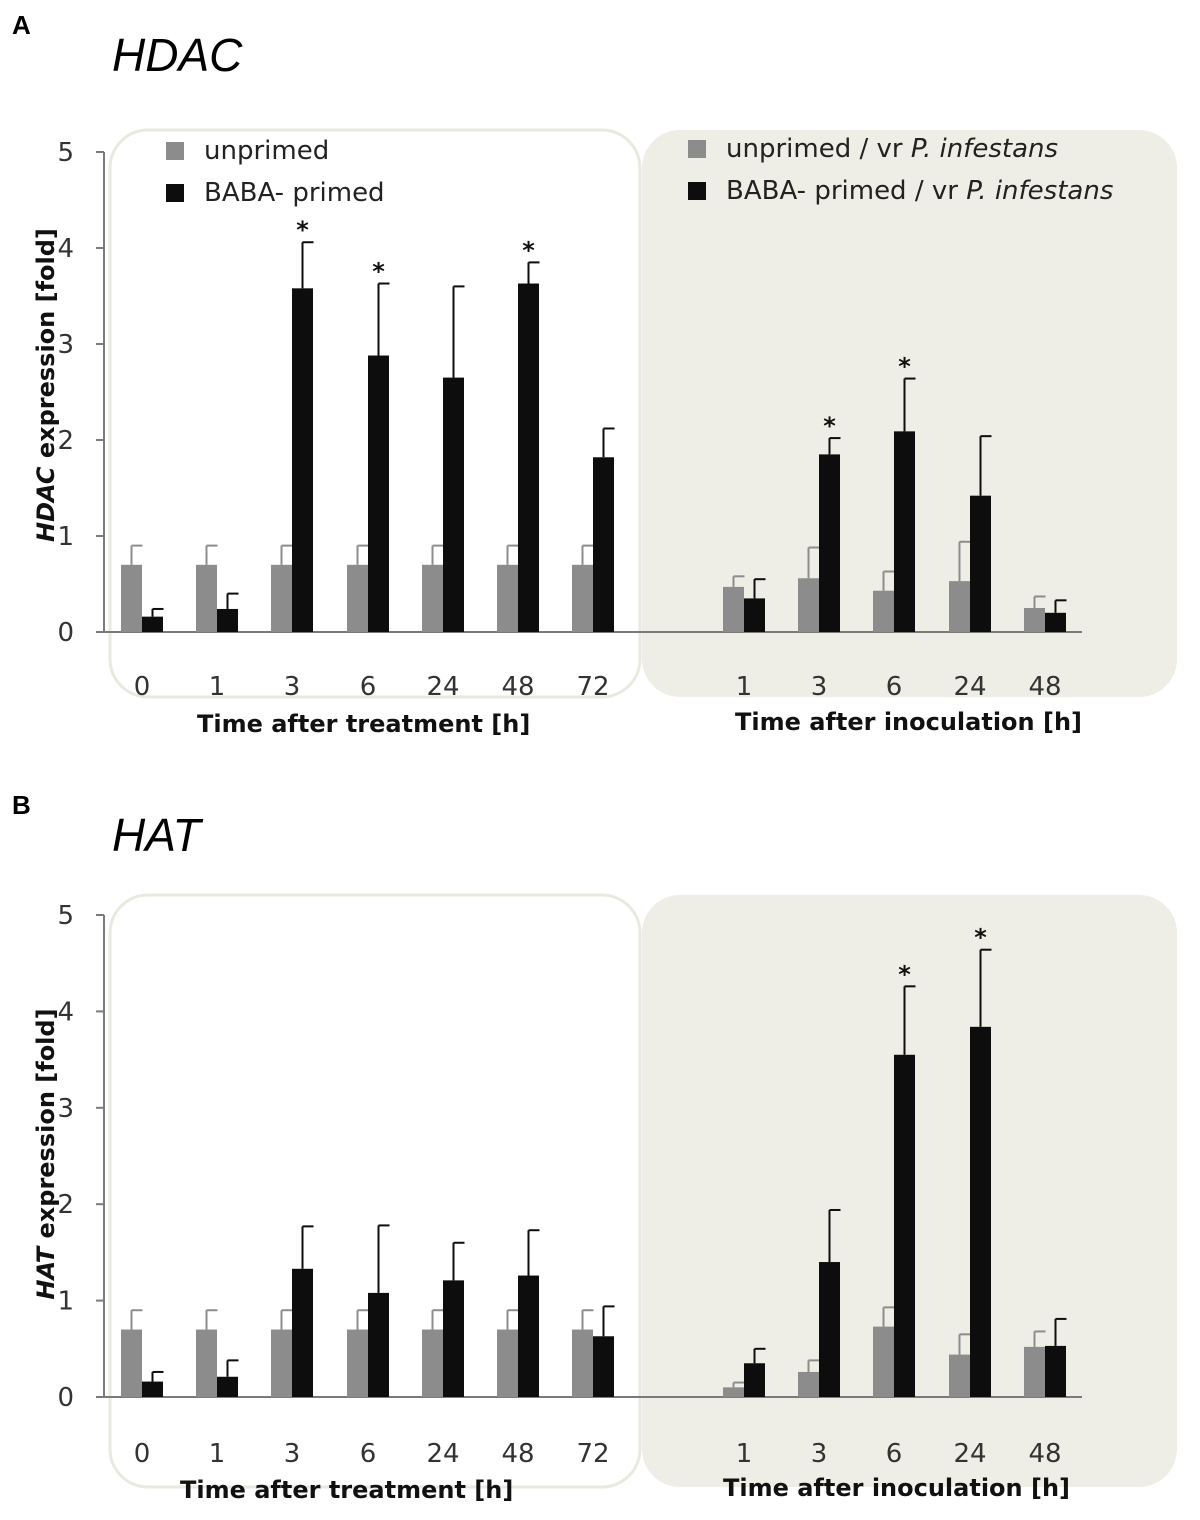 The height and width of the screenshot is (1520, 1200). What do you see at coordinates (65, 153) in the screenshot?
I see `y-tick-label: 5` at bounding box center [65, 153].